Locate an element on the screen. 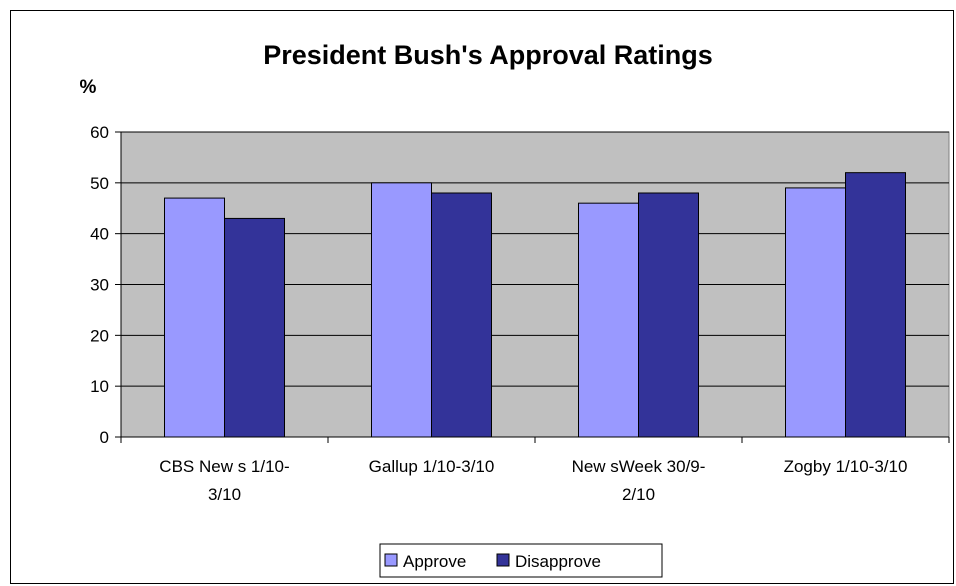 The image size is (956, 586). legend-box is located at coordinates (521, 560).